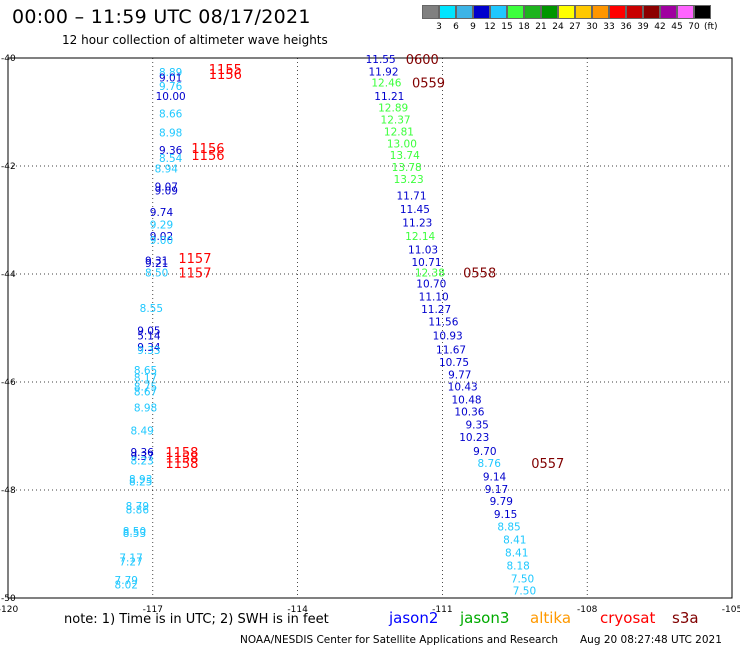  I want to click on wave-height-label: 8.93, so click(140, 480).